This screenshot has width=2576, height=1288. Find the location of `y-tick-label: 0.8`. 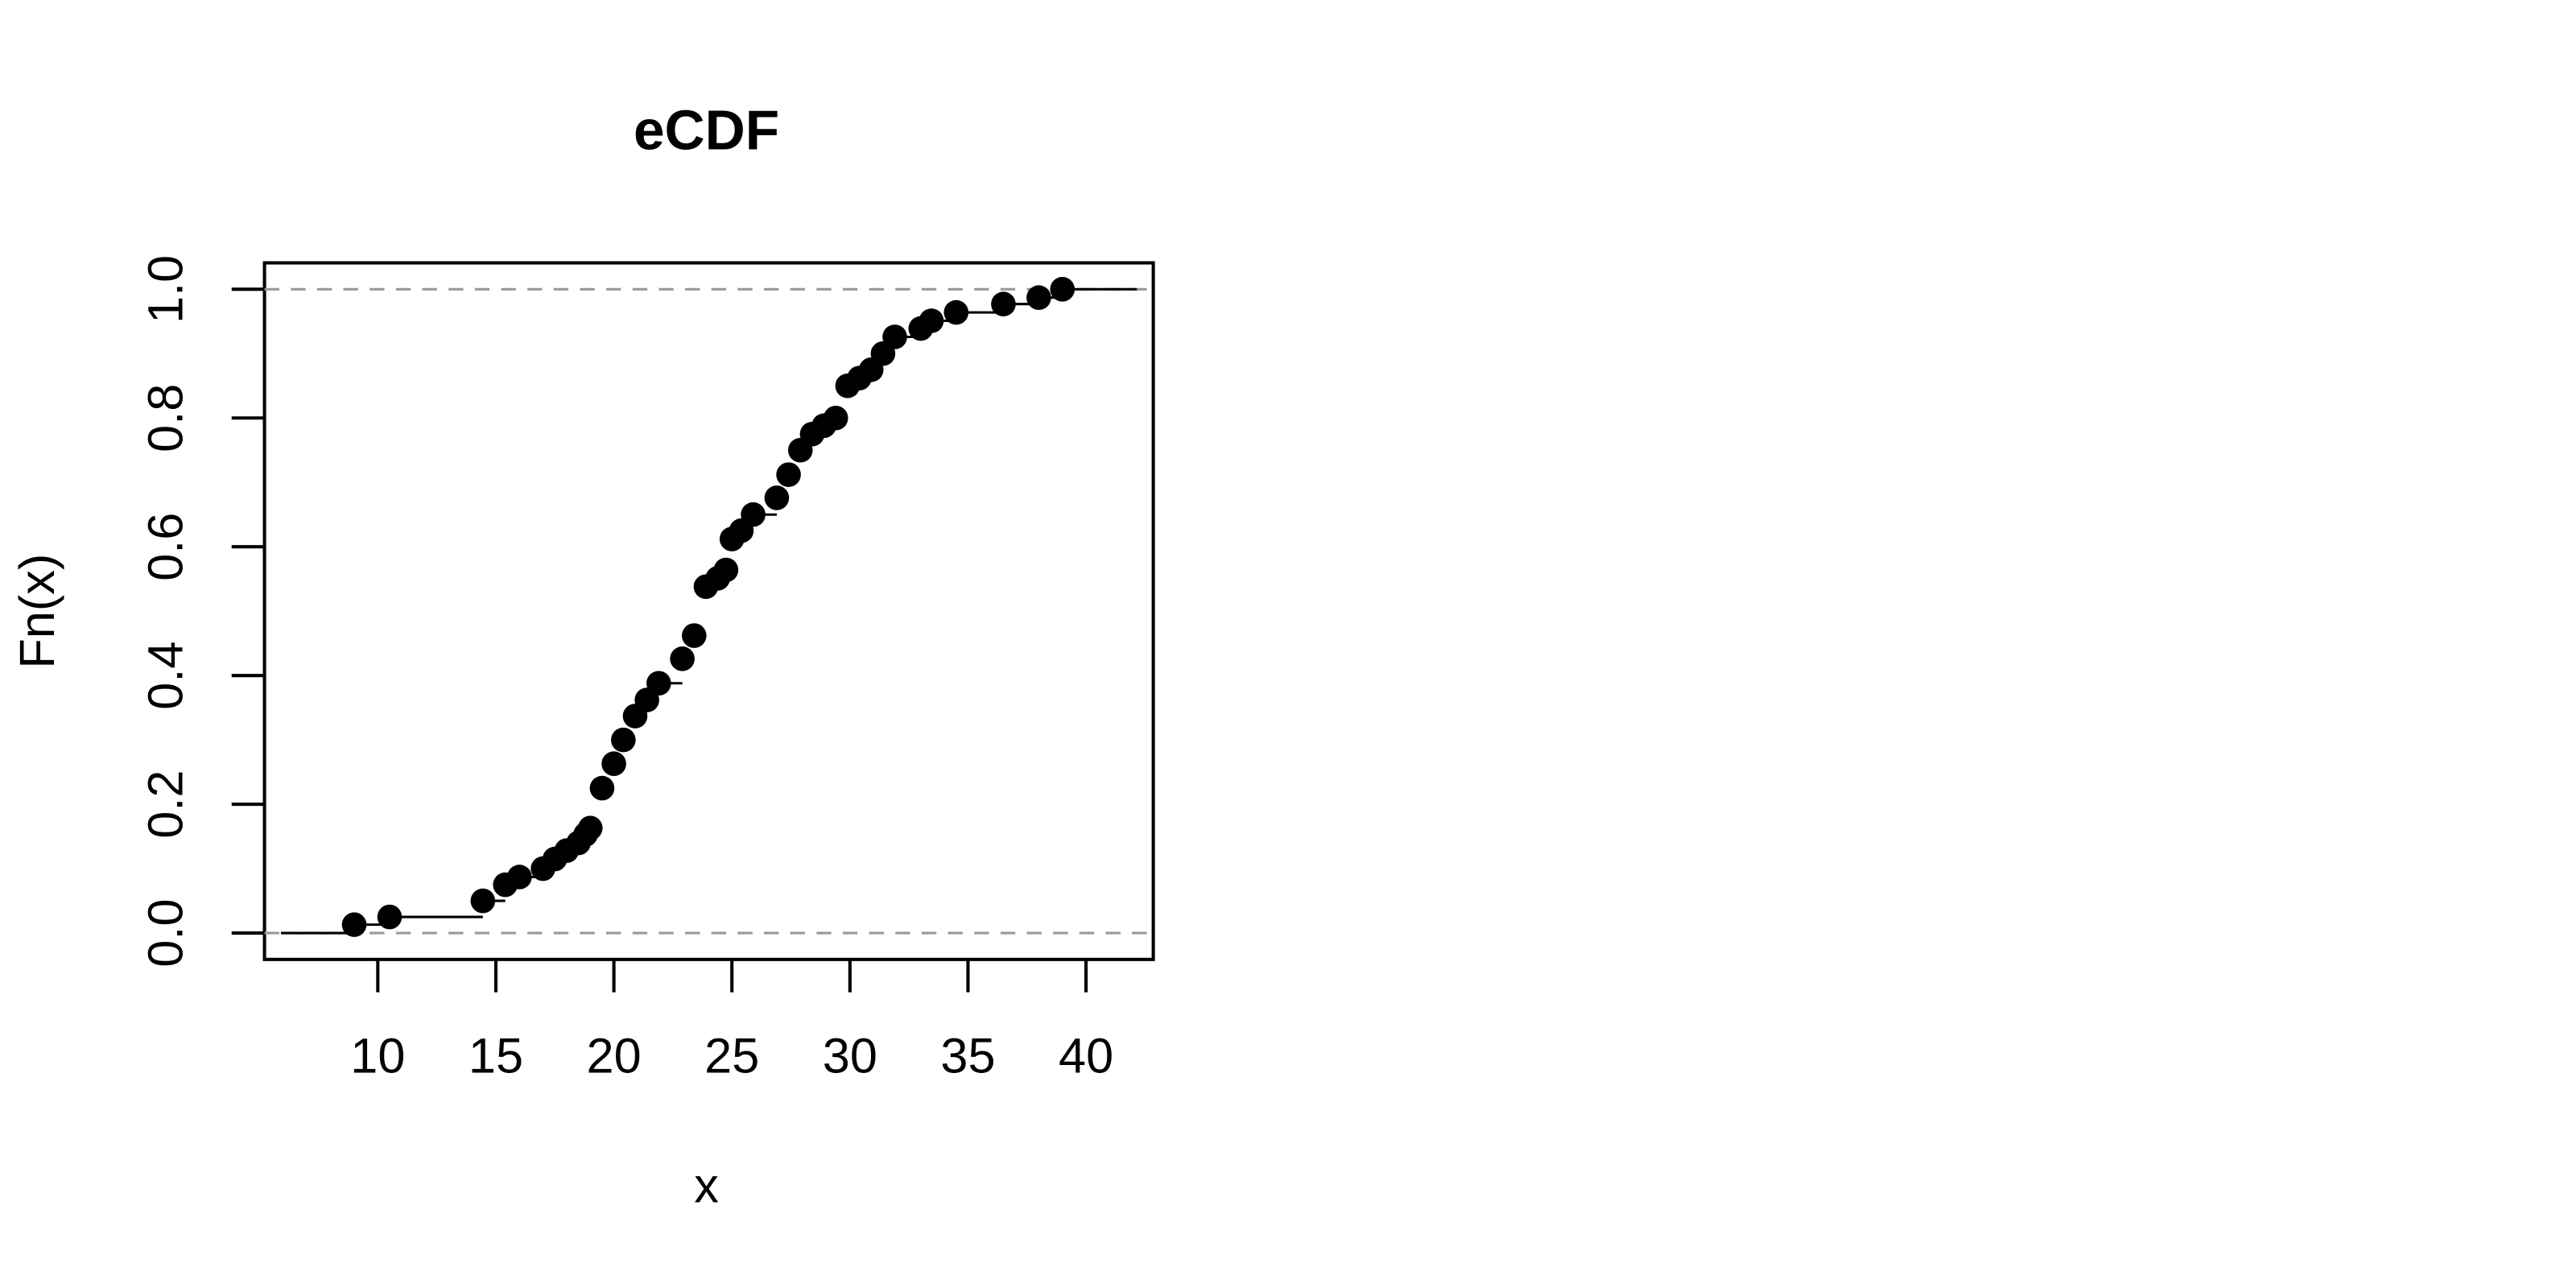

y-tick-label: 0.8 is located at coordinates (165, 418).